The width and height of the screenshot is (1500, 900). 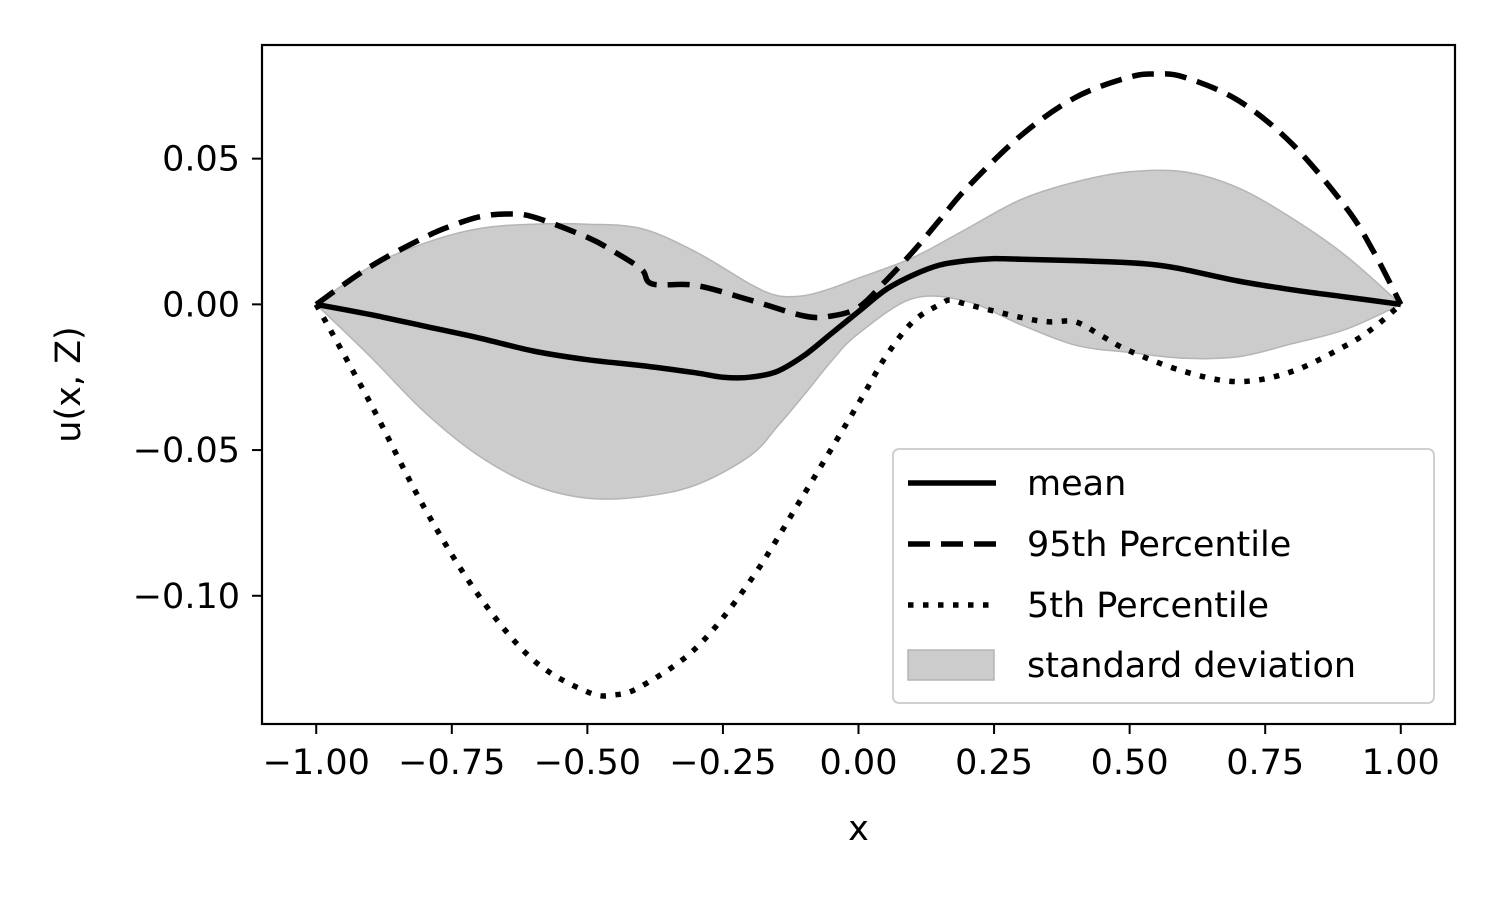 I want to click on x-tick-label: 0.50, so click(x=1130, y=763).